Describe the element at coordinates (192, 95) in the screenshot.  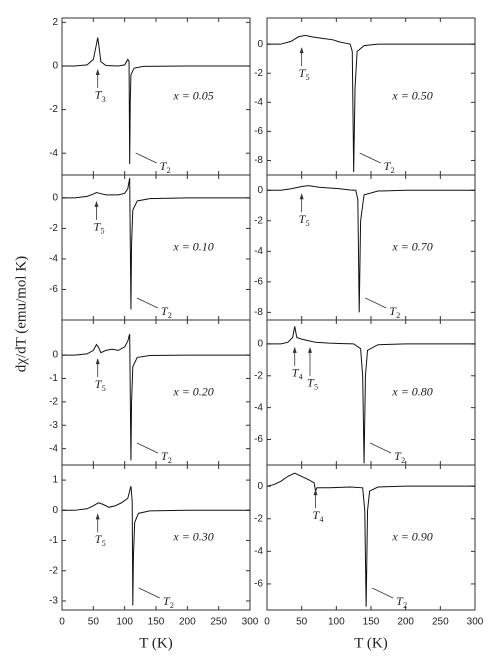
I see `panel-label: x = 0.05` at that location.